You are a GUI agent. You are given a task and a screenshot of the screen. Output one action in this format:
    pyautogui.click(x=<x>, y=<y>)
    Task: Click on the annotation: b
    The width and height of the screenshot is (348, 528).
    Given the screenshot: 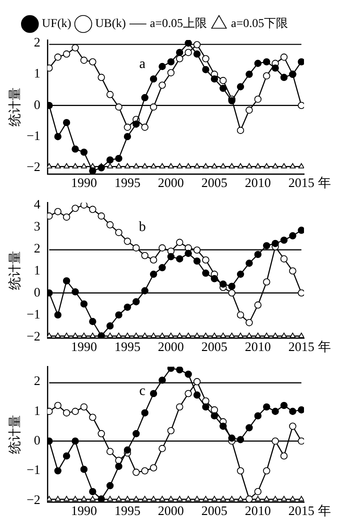 What is the action you would take?
    pyautogui.click(x=142, y=228)
    